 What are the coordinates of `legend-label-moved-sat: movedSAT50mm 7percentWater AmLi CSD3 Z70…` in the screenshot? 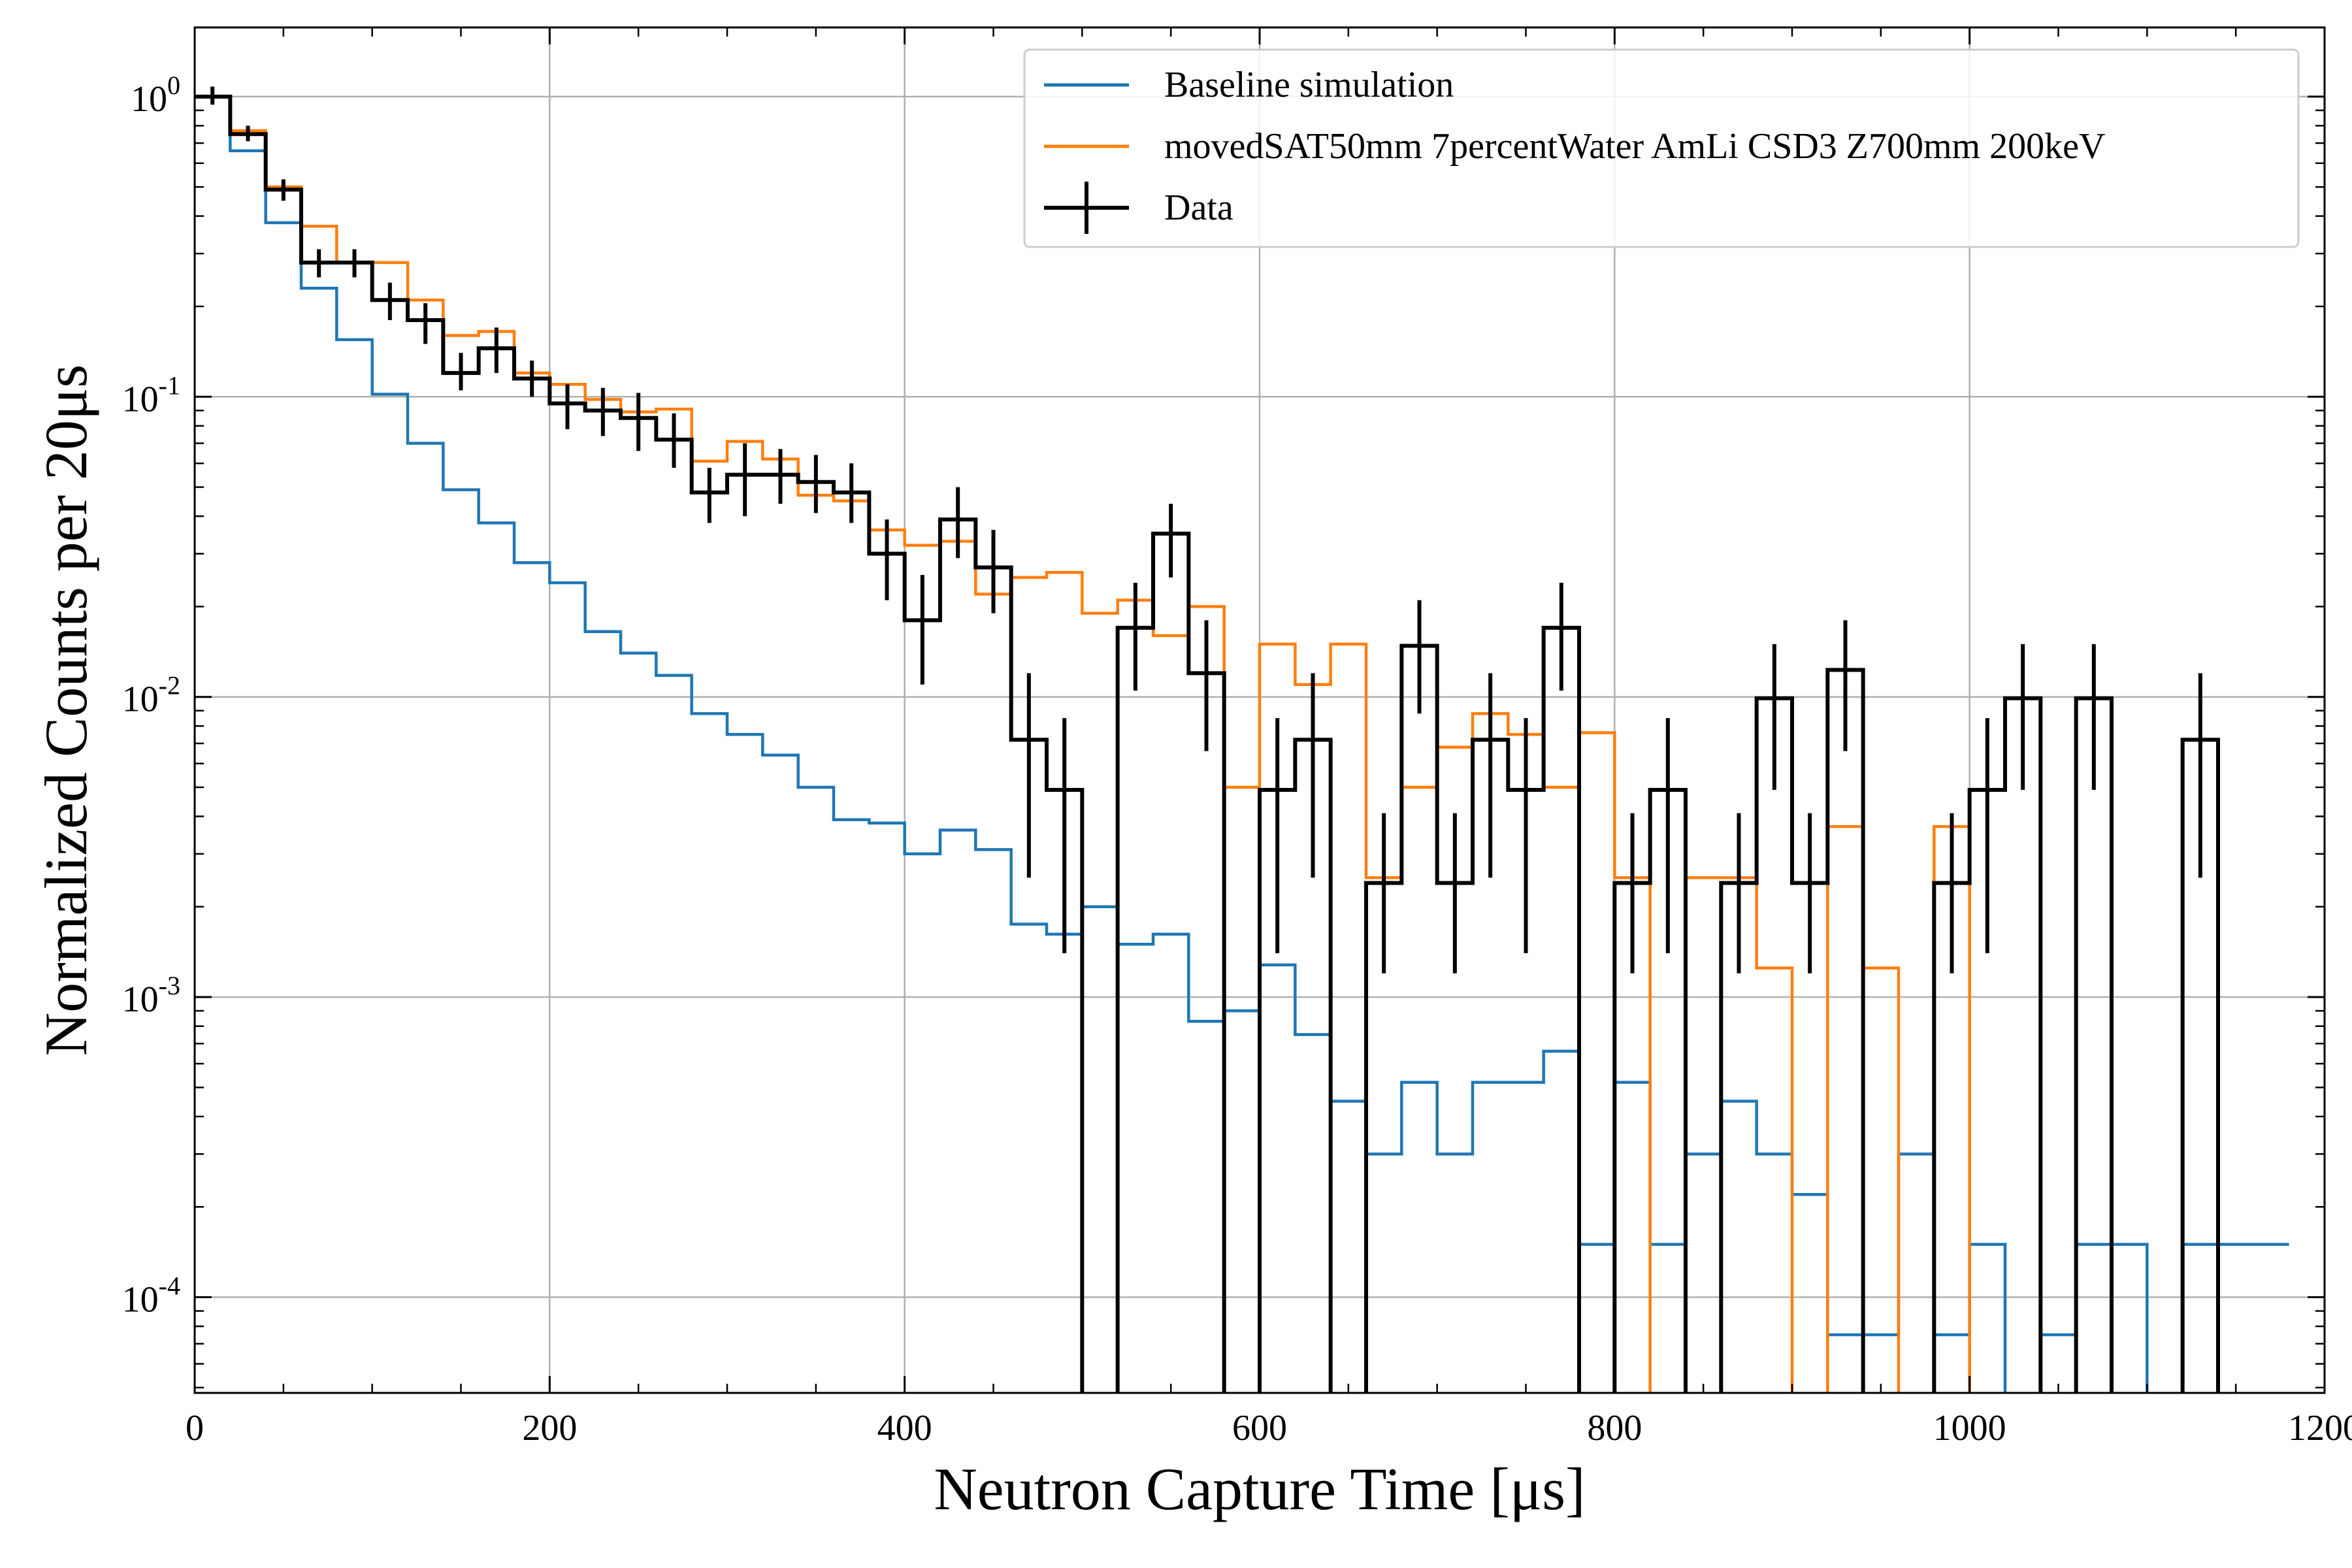 It's located at (1634, 146).